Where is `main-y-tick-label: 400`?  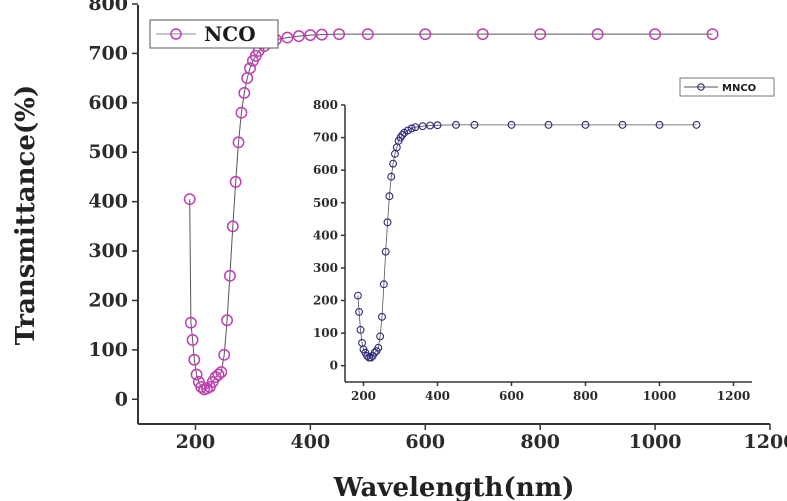
main-y-tick-label: 400 is located at coordinates (108, 202).